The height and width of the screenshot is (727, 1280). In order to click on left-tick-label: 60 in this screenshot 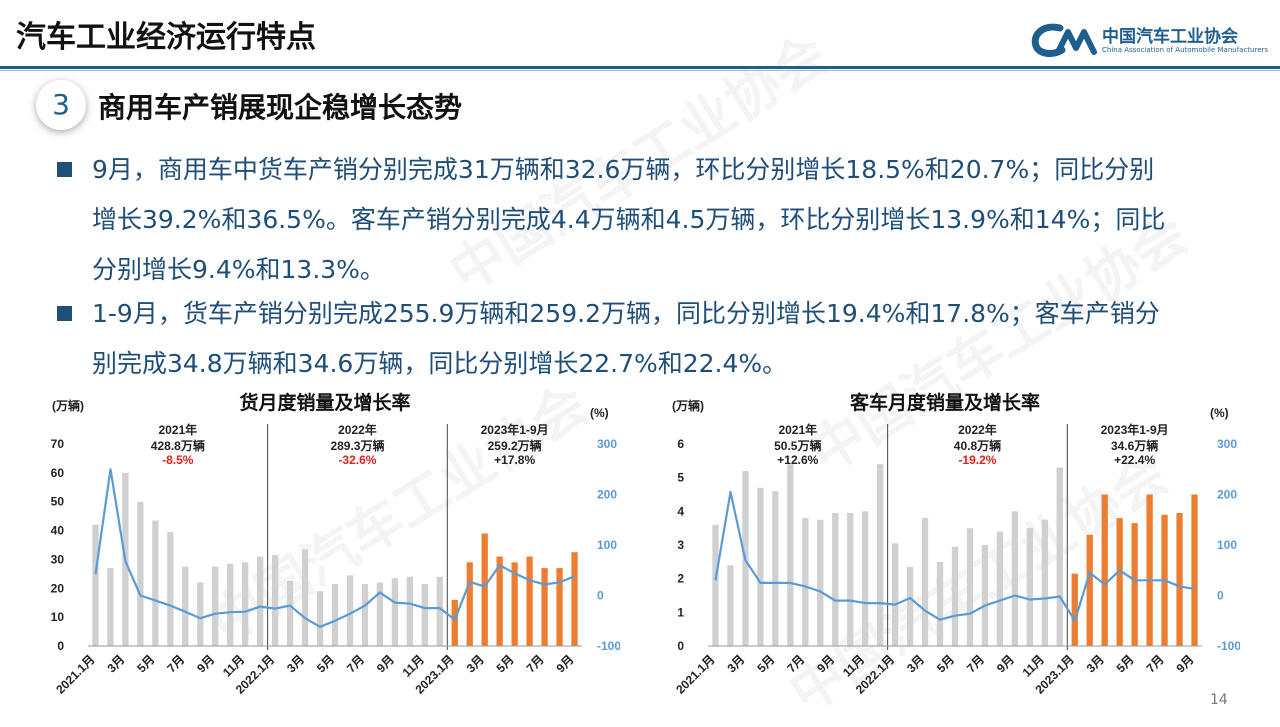, I will do `click(58, 473)`.